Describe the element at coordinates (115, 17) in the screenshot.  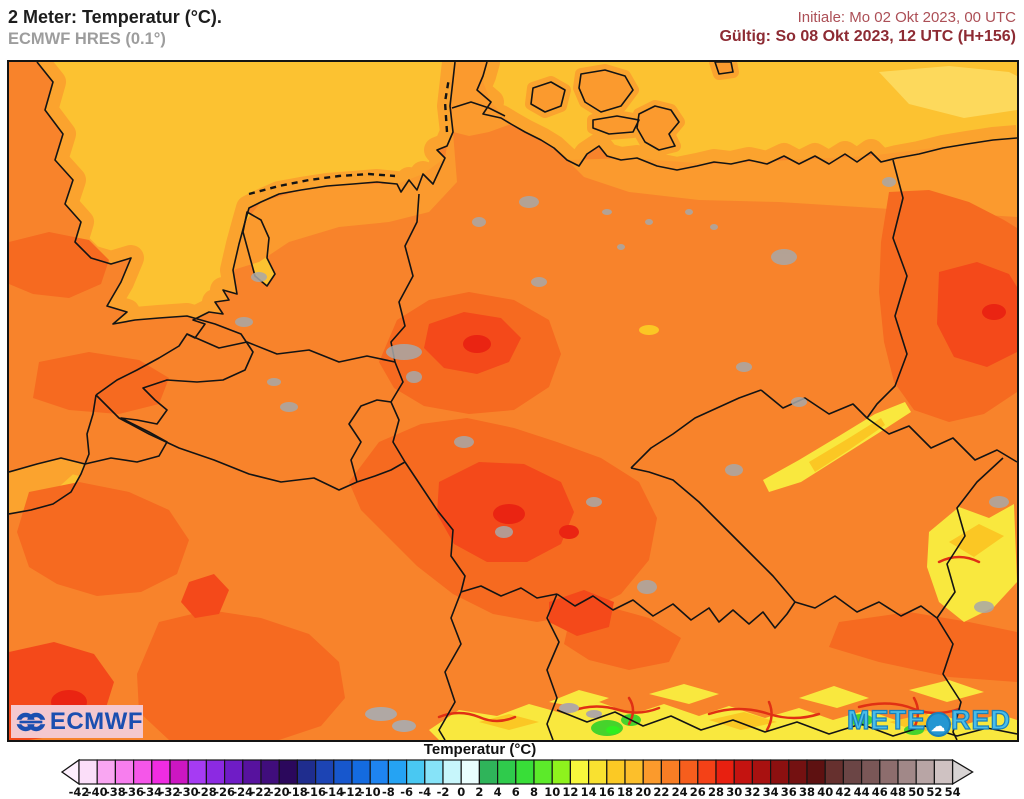
I see `page-title: 2 Meter: Temperatur (°C).` at that location.